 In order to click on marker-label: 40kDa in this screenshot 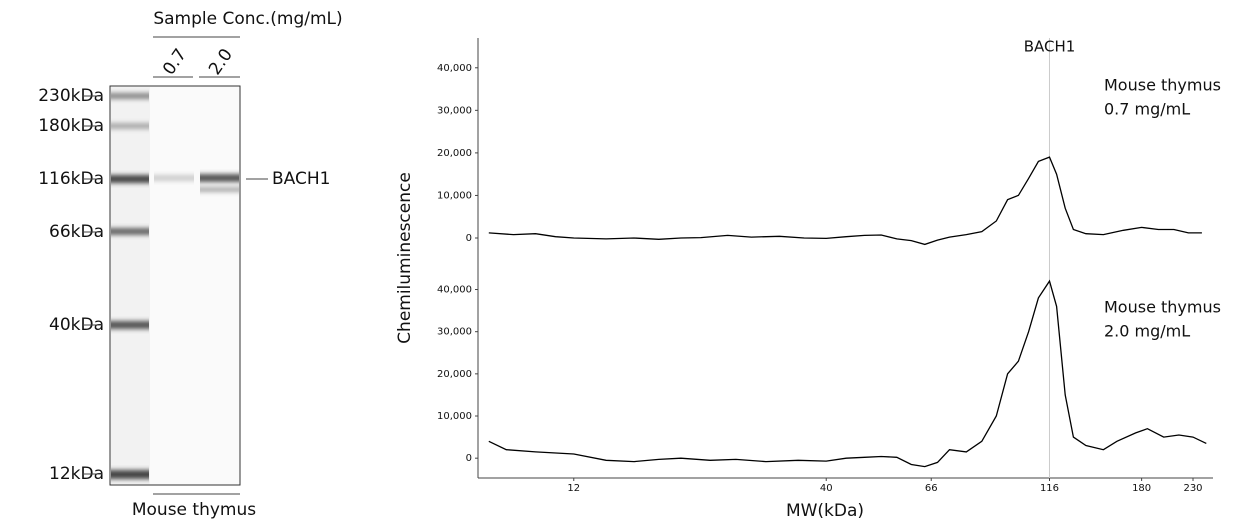, I will do `click(76, 325)`.